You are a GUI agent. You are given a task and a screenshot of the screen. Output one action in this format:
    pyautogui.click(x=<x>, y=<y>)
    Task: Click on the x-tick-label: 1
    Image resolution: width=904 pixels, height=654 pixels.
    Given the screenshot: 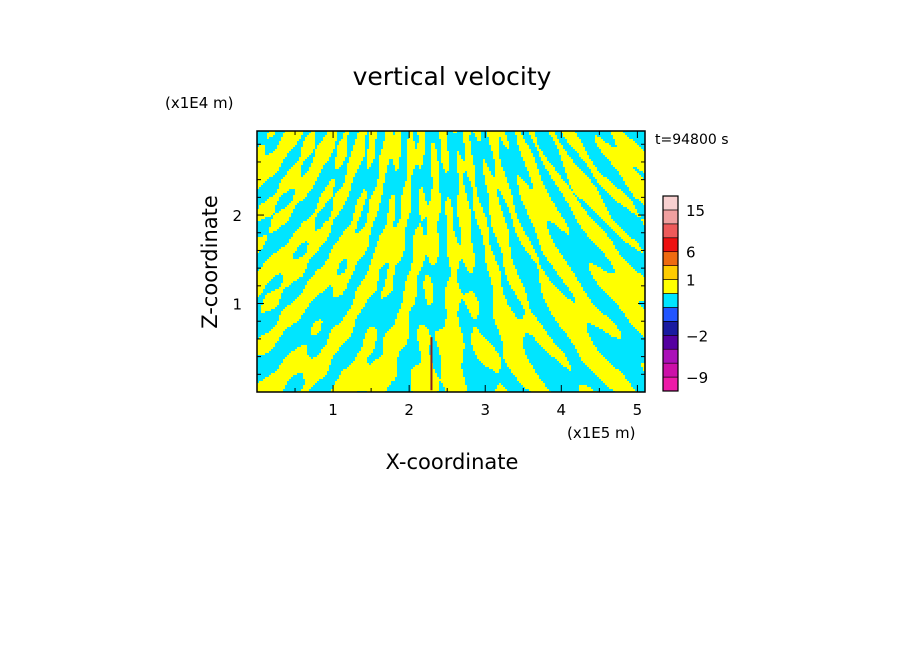 What is the action you would take?
    pyautogui.click(x=333, y=410)
    